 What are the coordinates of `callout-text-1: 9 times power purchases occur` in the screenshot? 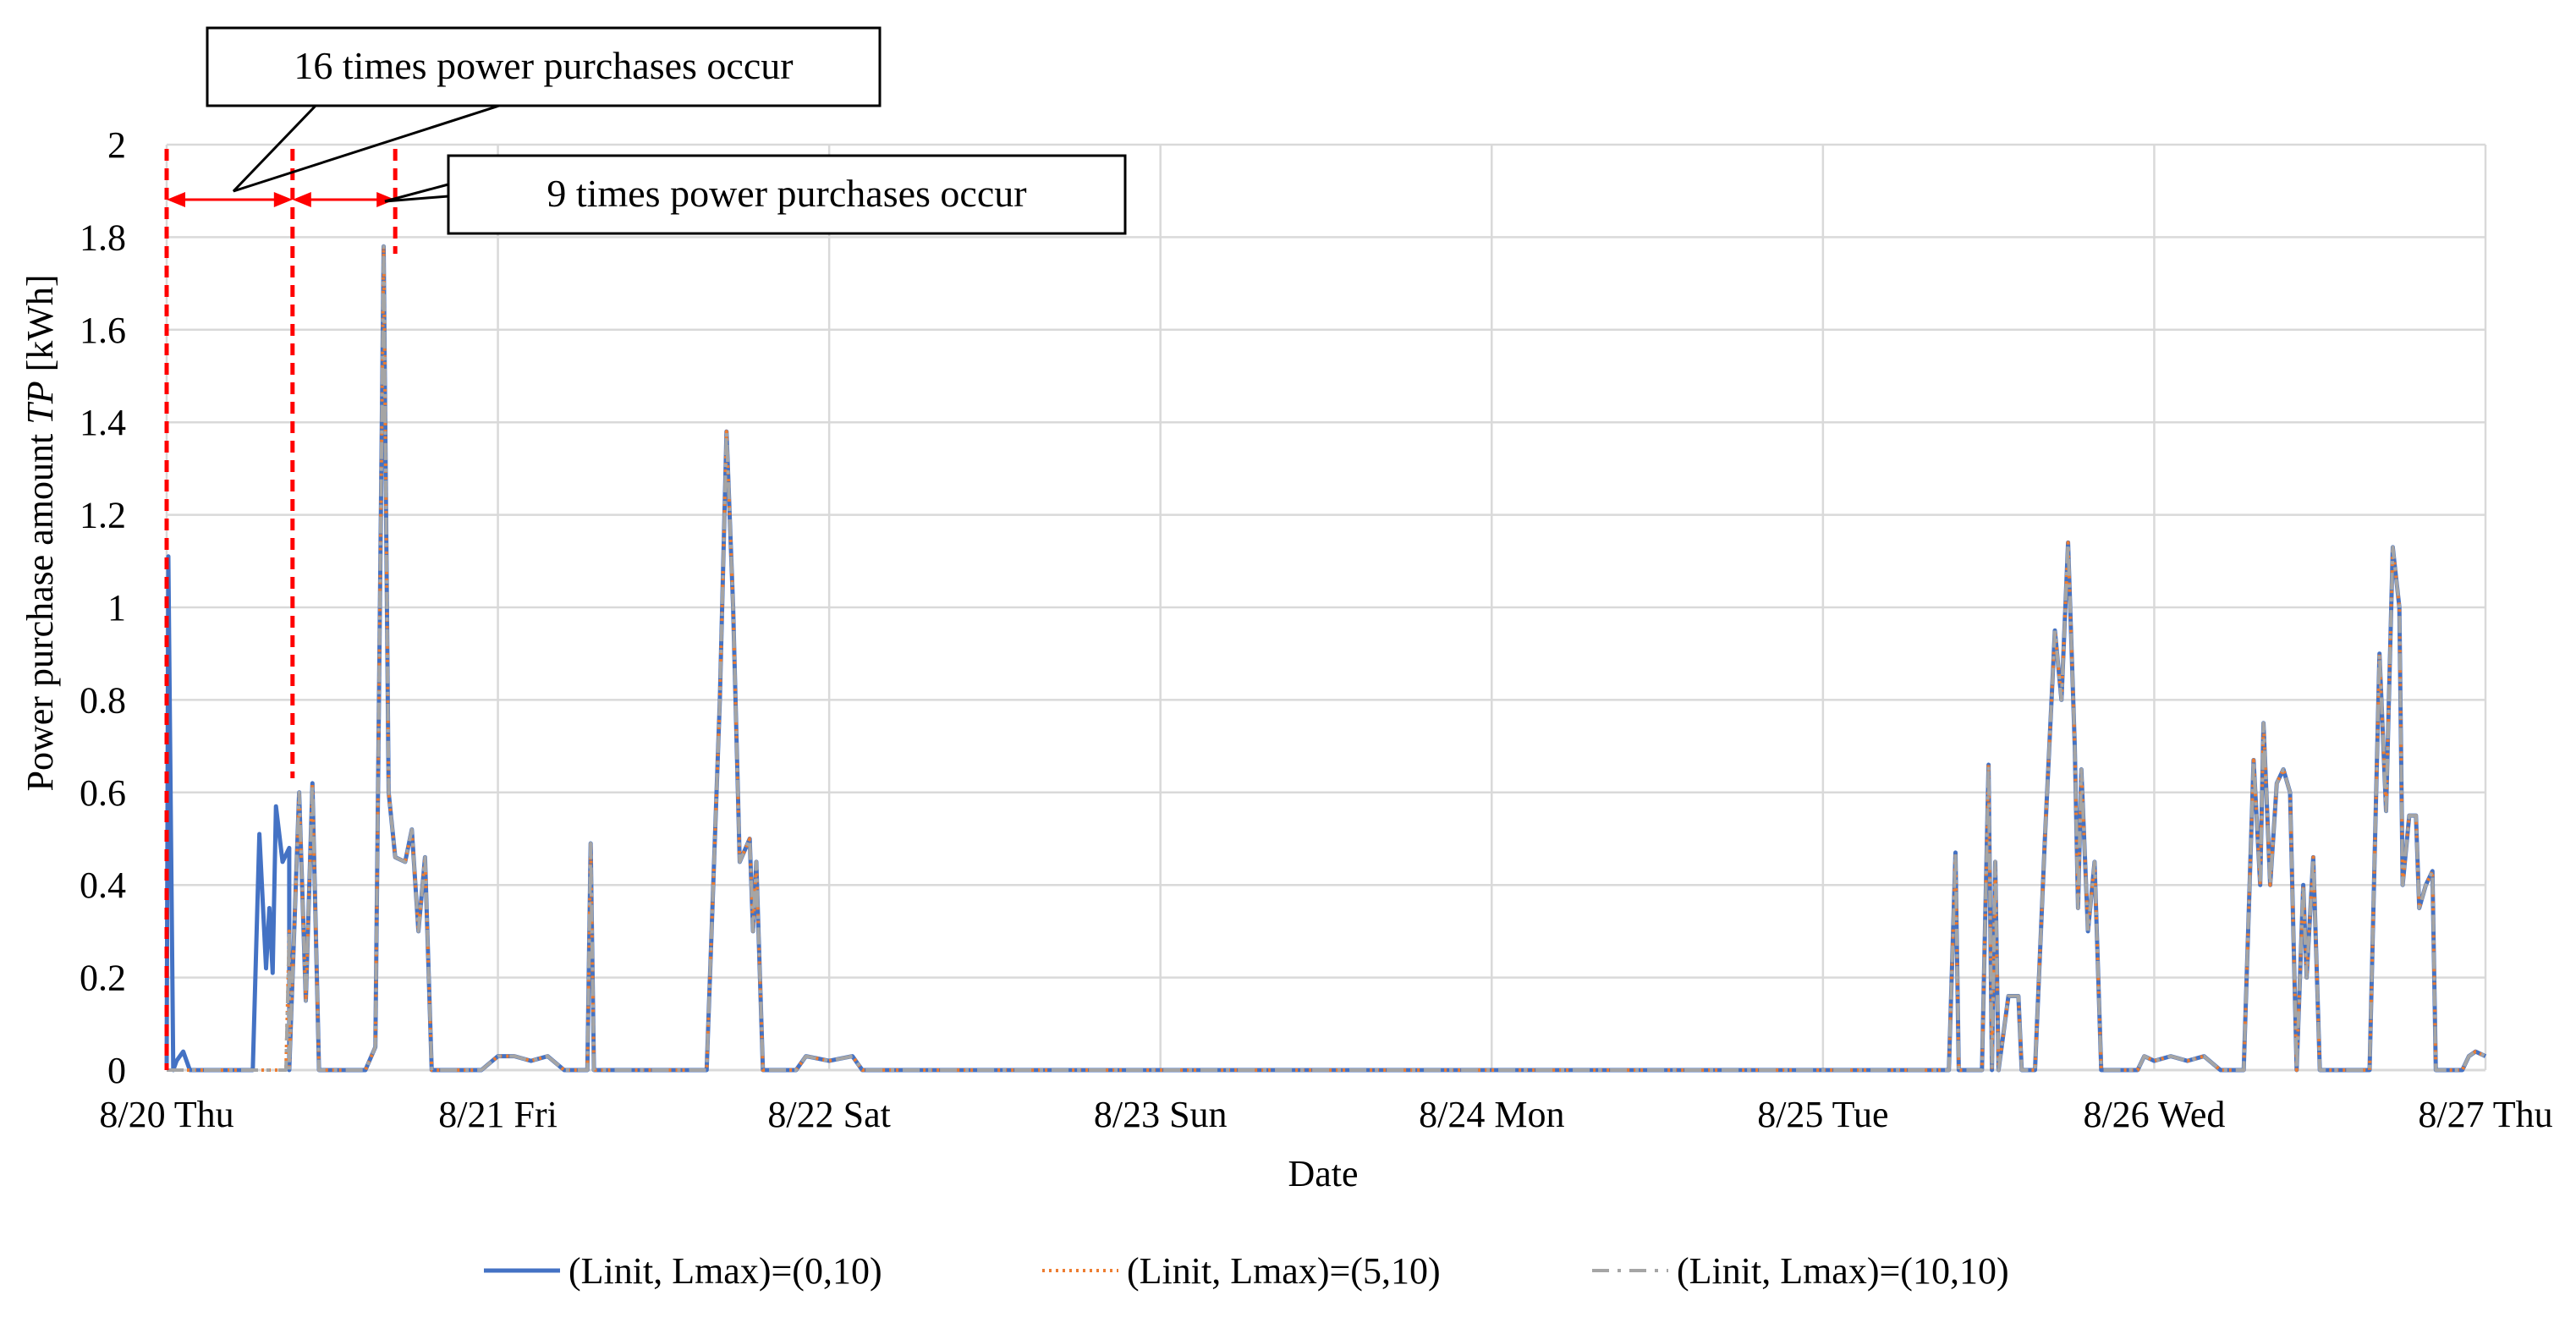 It's located at (787, 193).